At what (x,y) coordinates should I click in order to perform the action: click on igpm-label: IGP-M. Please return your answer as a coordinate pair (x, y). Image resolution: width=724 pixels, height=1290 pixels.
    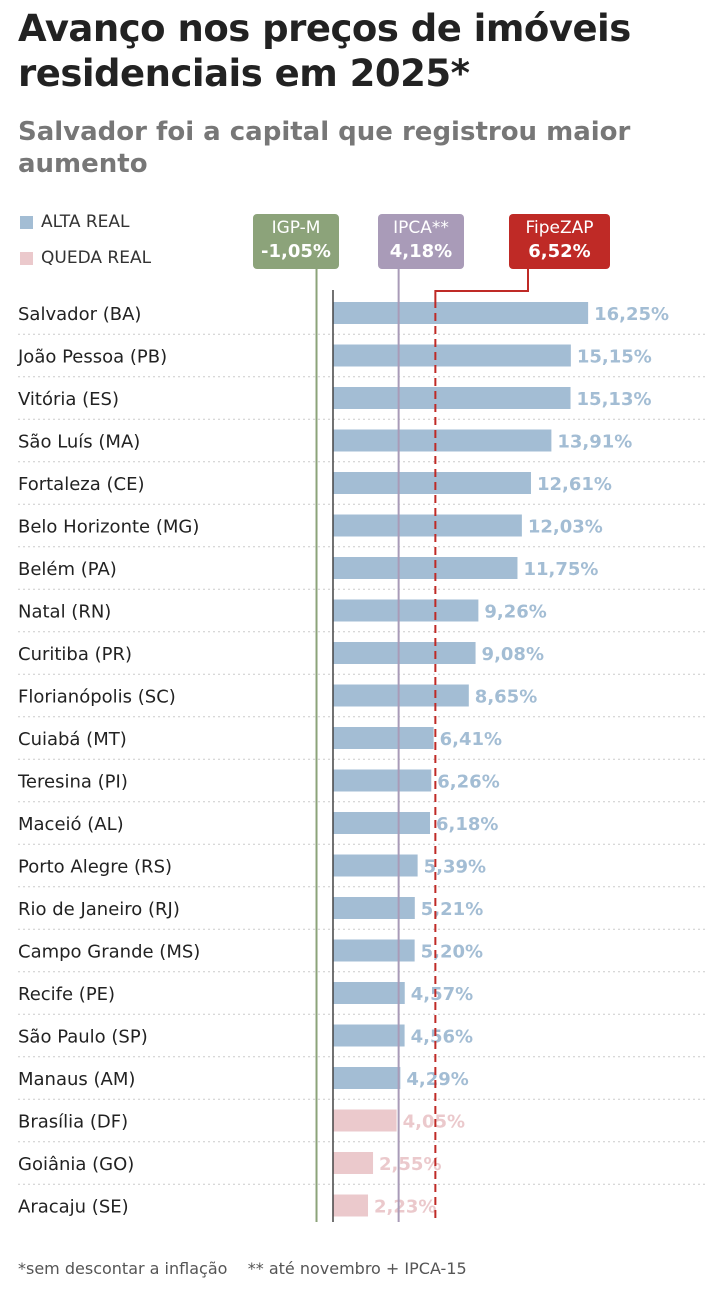
    Looking at the image, I should click on (296, 228).